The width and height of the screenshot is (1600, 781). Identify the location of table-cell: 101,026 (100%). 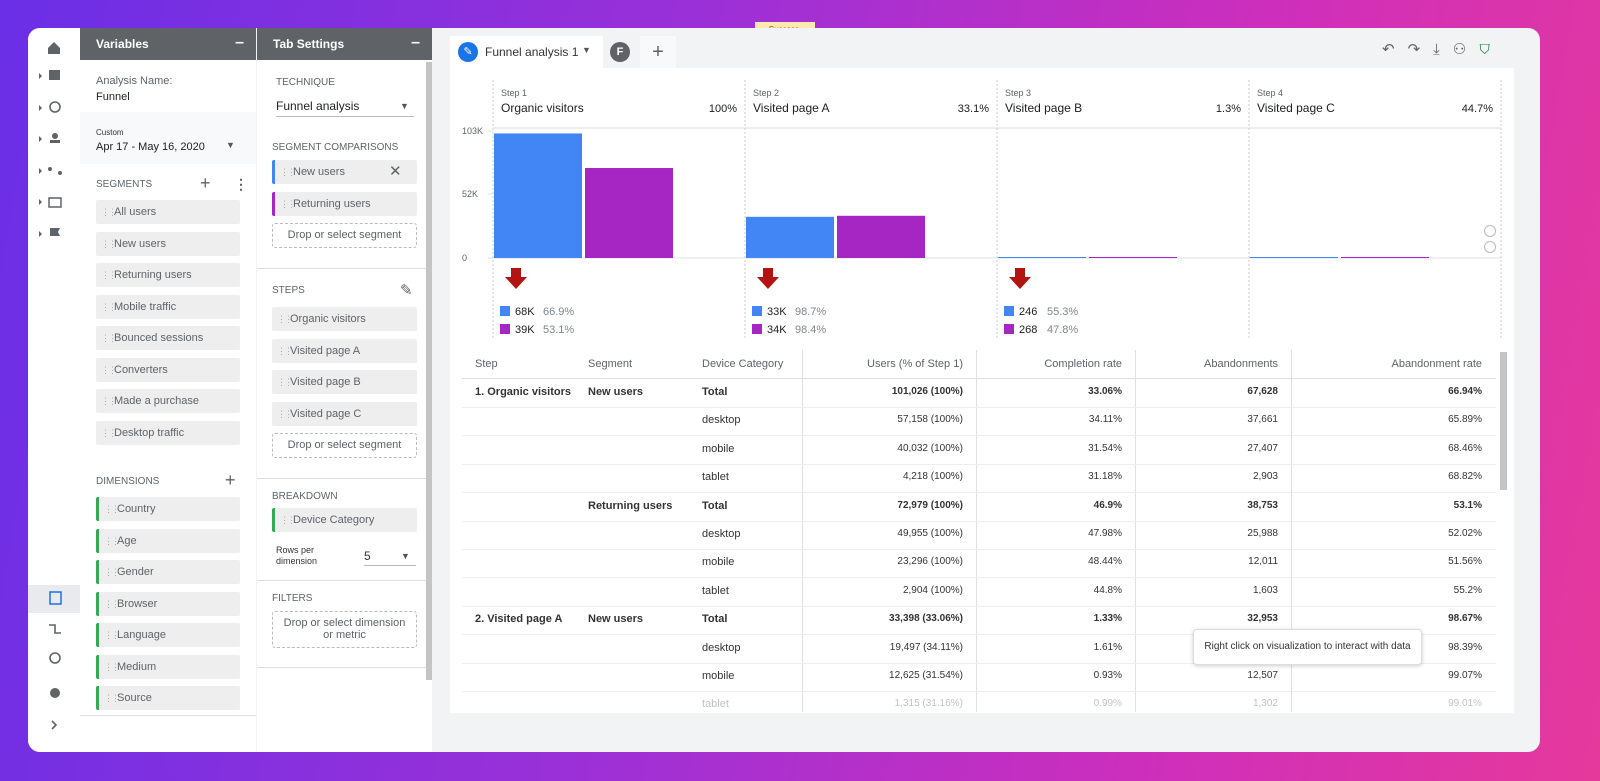
(927, 391).